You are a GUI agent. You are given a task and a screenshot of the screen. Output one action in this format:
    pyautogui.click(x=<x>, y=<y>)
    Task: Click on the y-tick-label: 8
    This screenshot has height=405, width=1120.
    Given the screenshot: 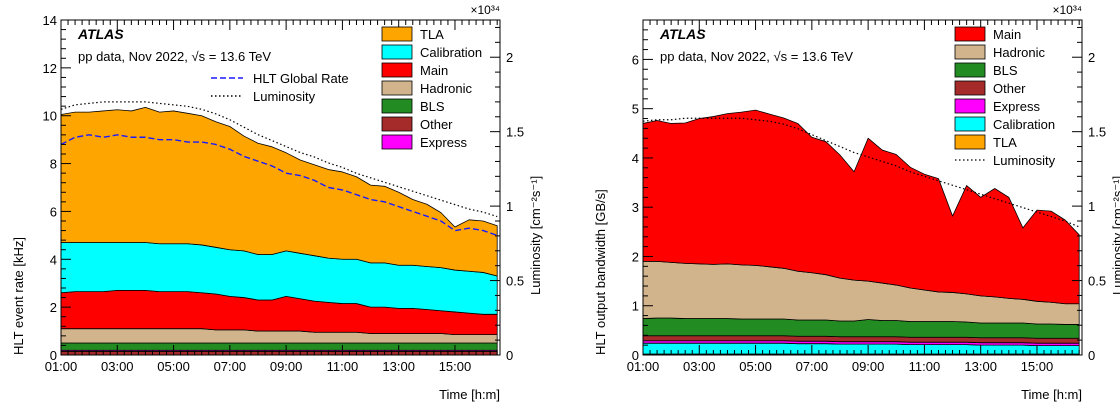 What is the action you would take?
    pyautogui.click(x=53, y=164)
    